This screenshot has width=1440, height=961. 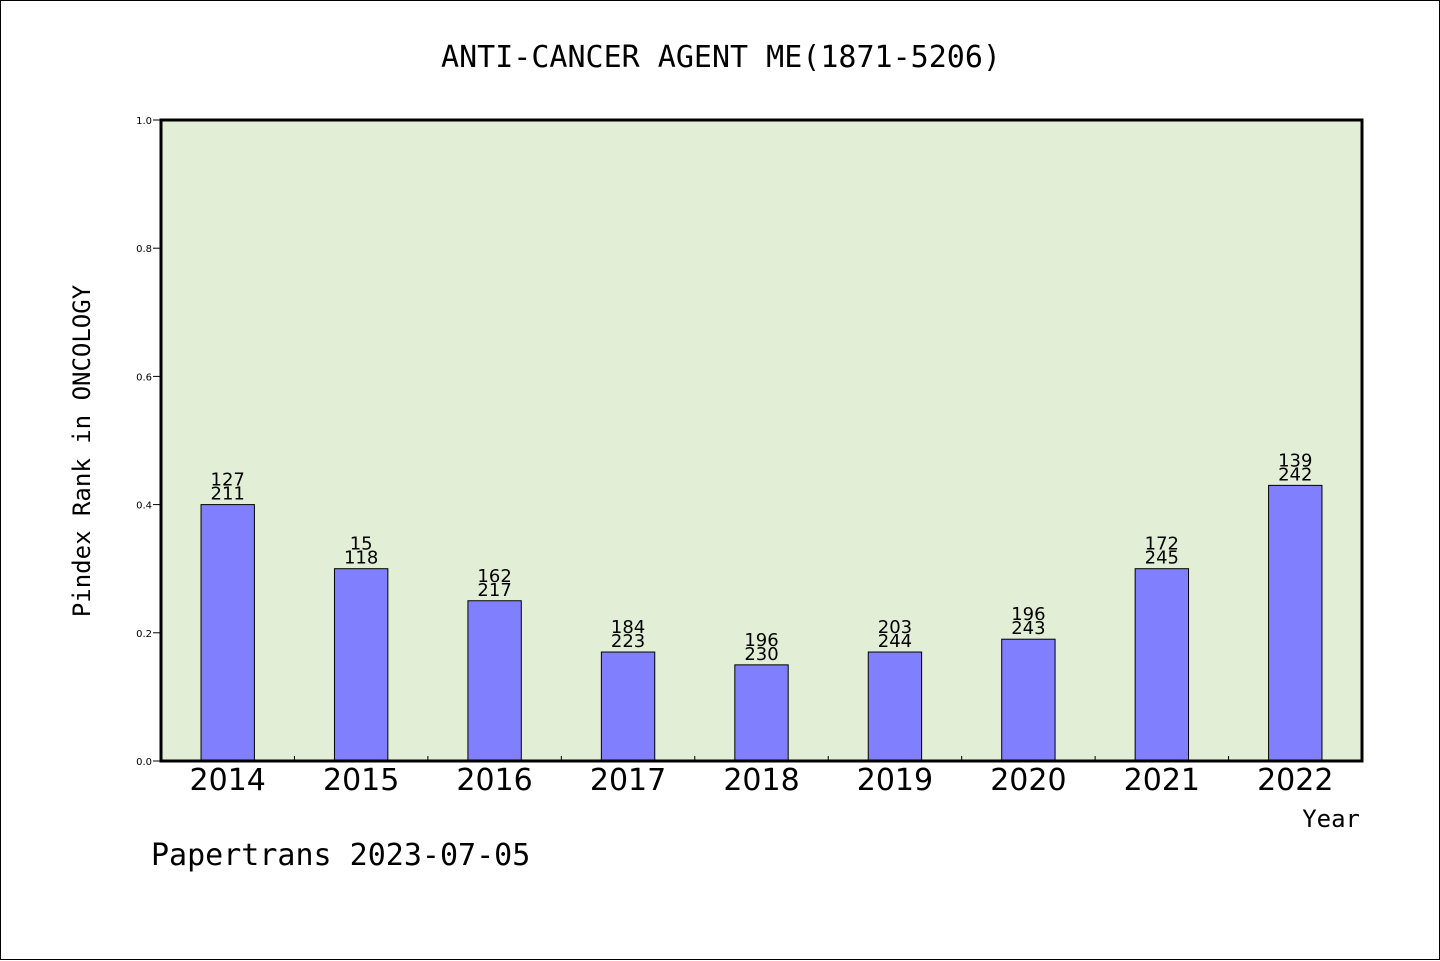 What do you see at coordinates (628, 627) in the screenshot?
I see `bar-label-top: 184` at bounding box center [628, 627].